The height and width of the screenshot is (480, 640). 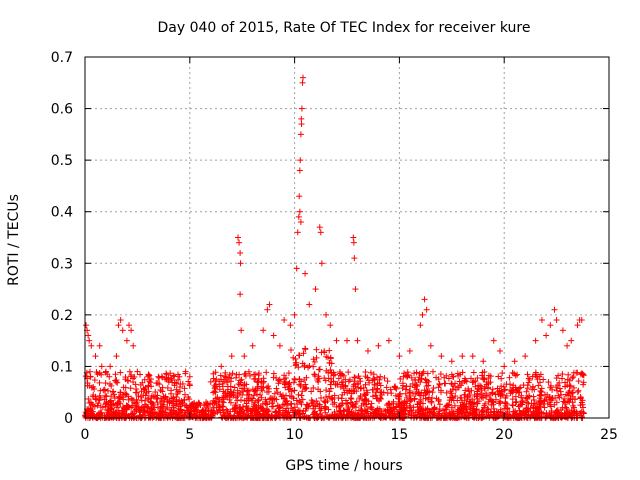 What do you see at coordinates (189, 435) in the screenshot?
I see `x-tick-label: 5` at bounding box center [189, 435].